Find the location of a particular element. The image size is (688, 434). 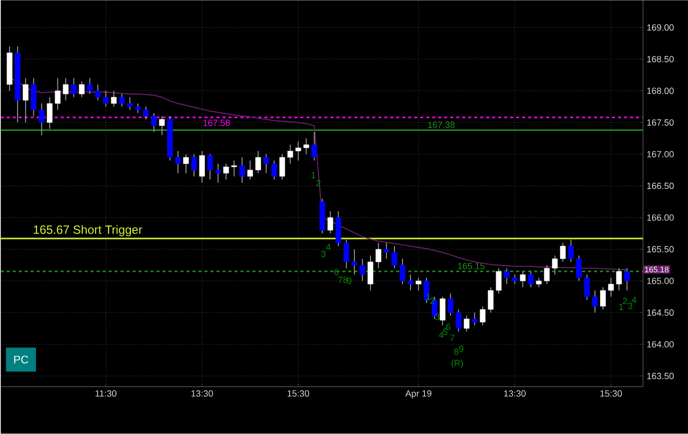

y-tick-label: 164.50 is located at coordinates (660, 313).